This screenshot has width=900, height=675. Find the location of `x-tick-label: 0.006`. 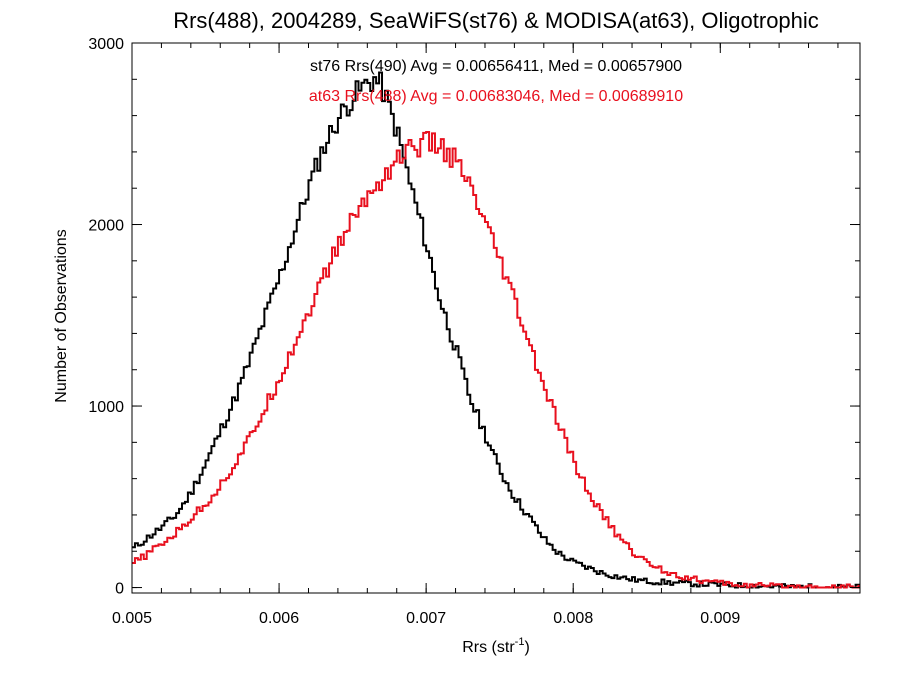

x-tick-label: 0.006 is located at coordinates (279, 618).